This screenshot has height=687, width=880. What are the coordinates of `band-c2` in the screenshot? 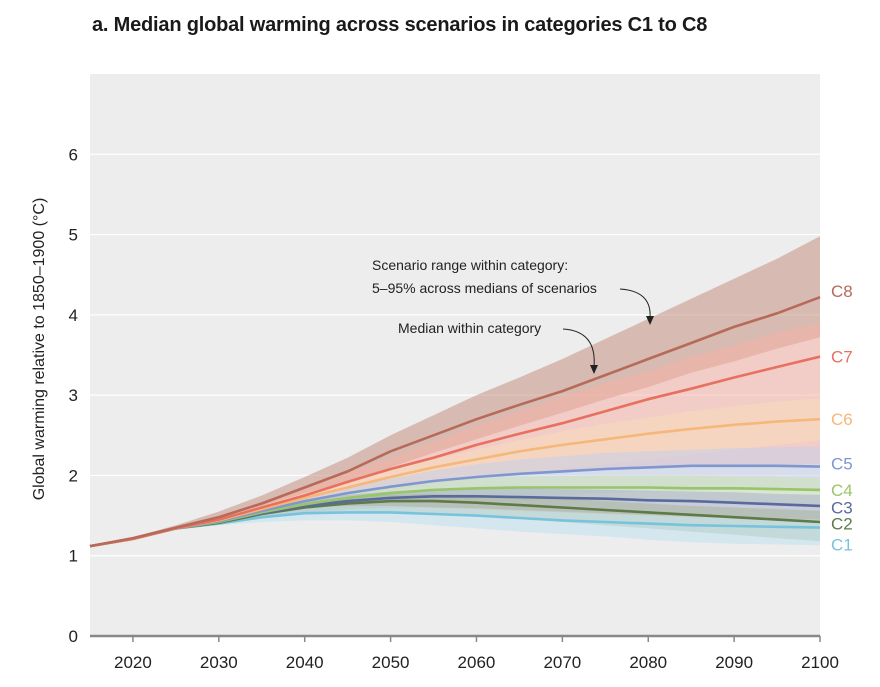 It's located at (455, 520).